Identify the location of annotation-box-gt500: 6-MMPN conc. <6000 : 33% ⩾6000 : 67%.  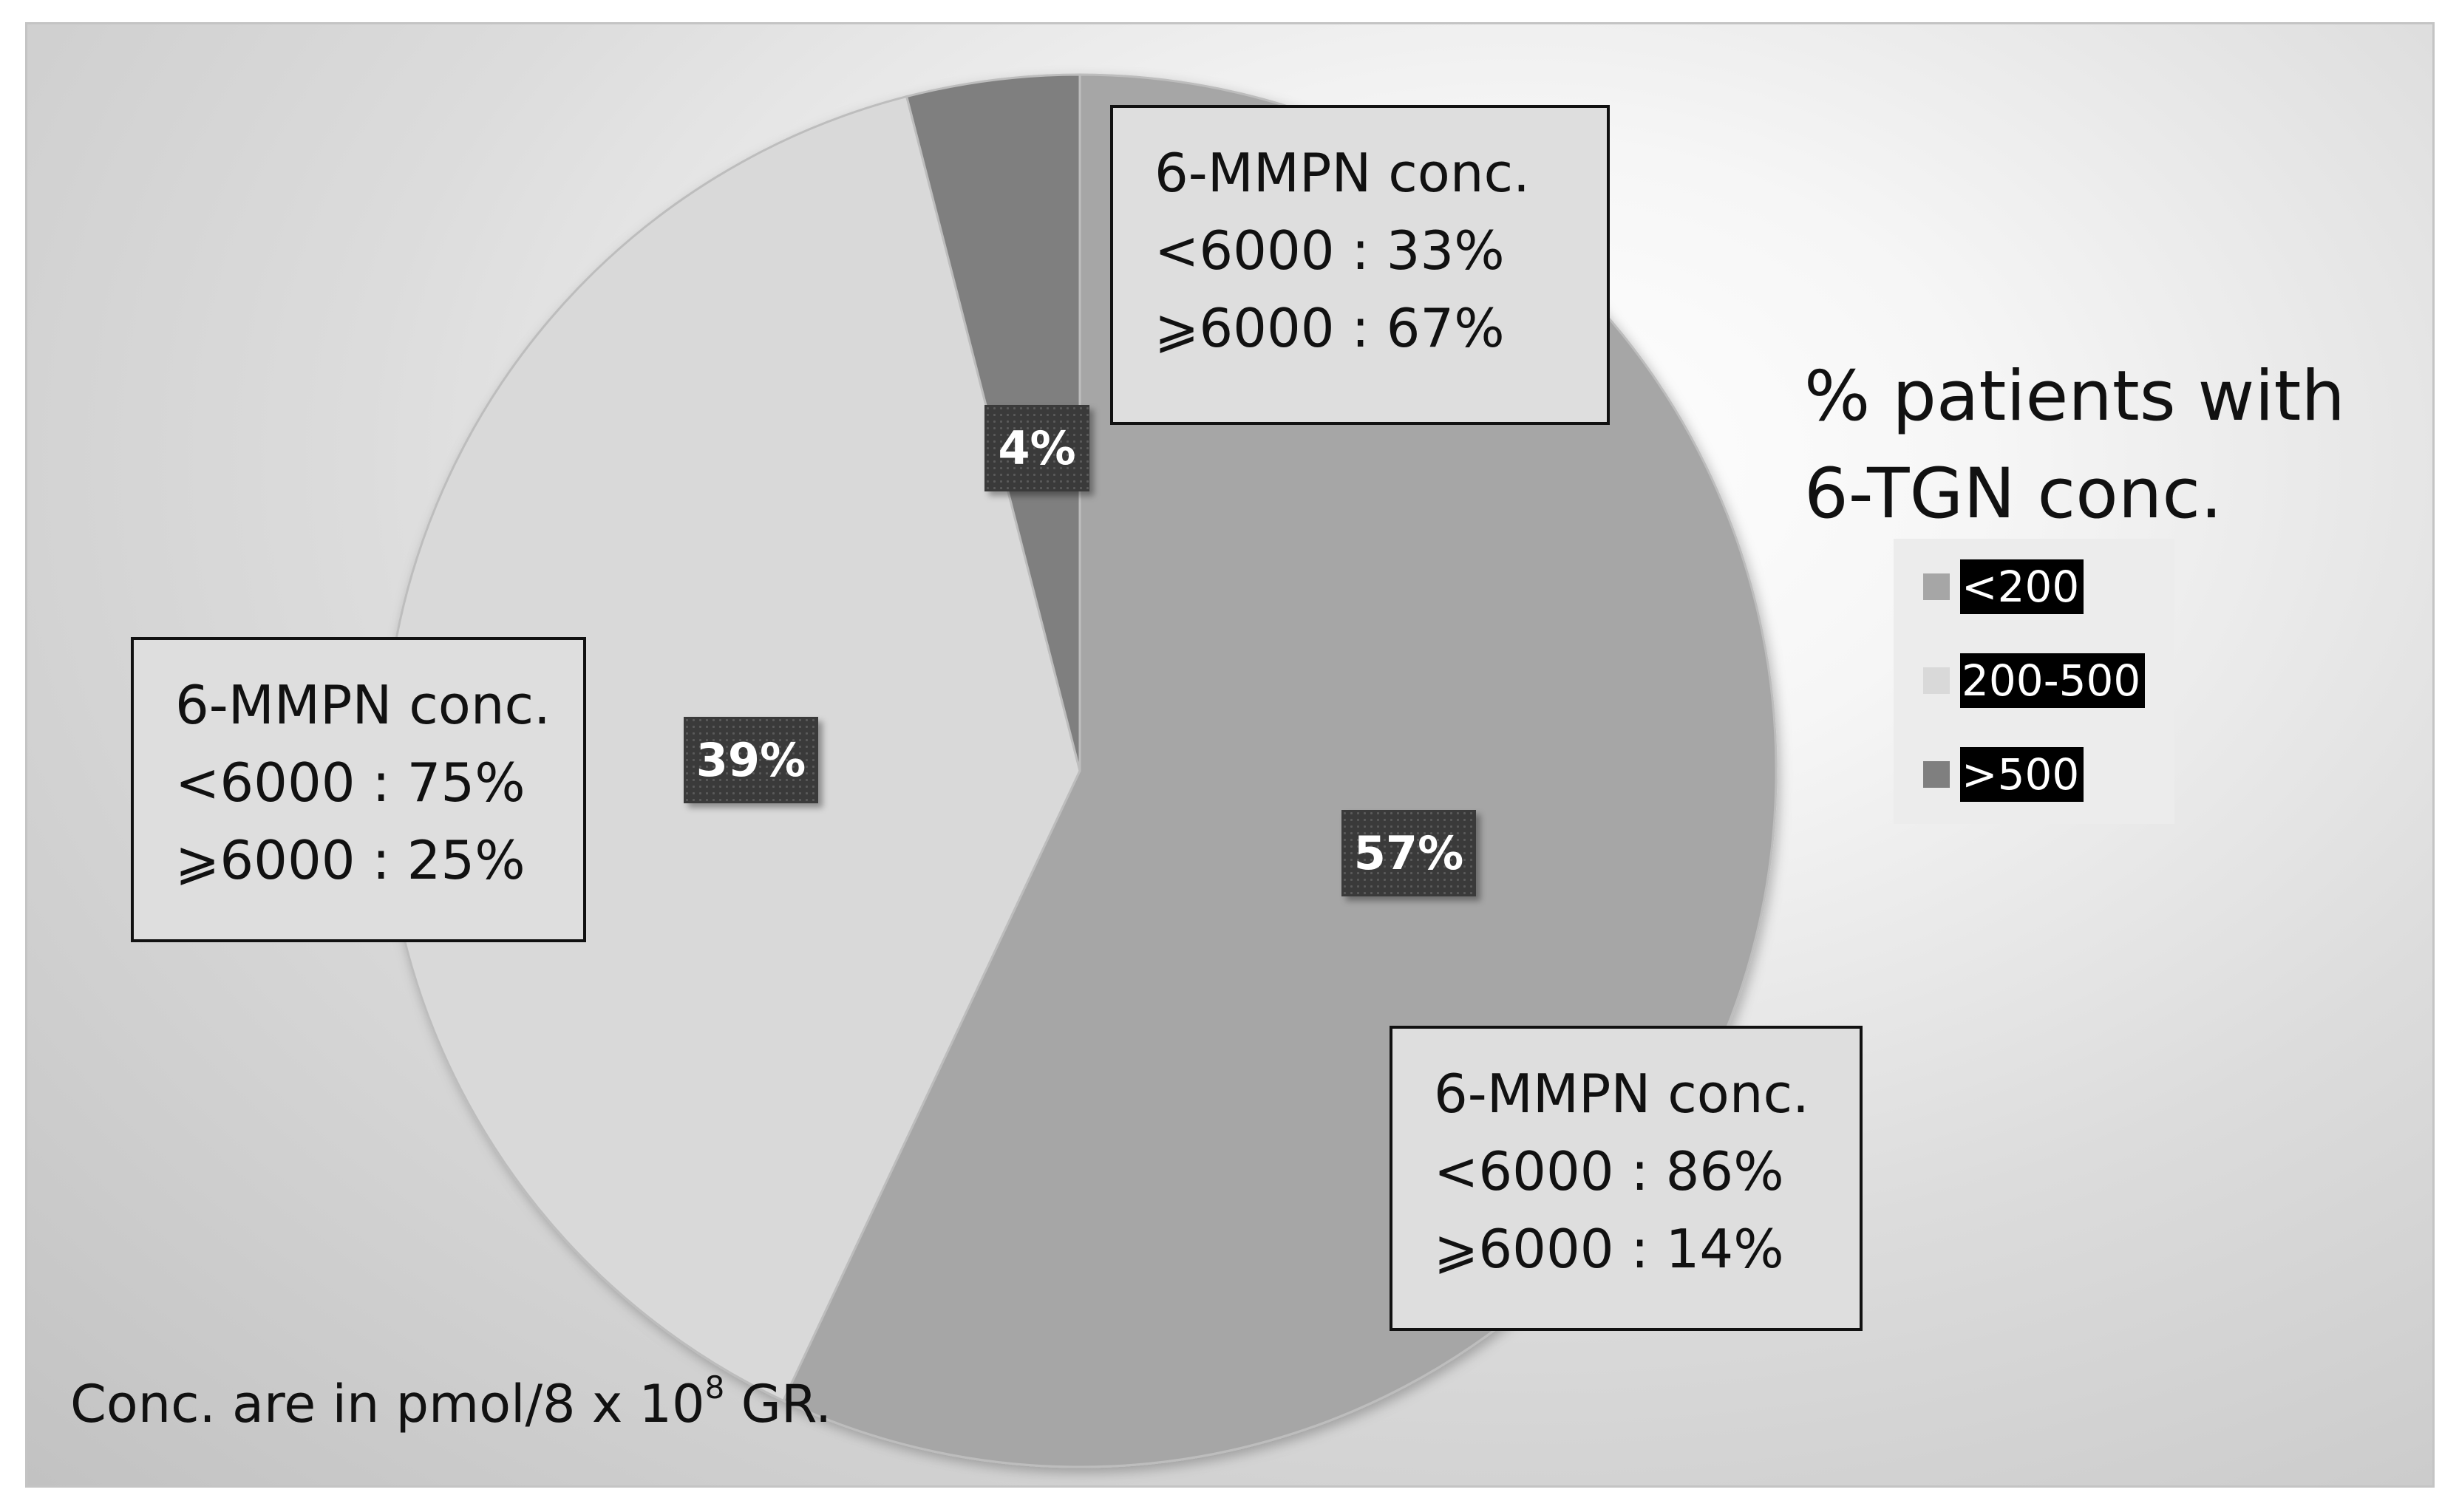
(1360, 265).